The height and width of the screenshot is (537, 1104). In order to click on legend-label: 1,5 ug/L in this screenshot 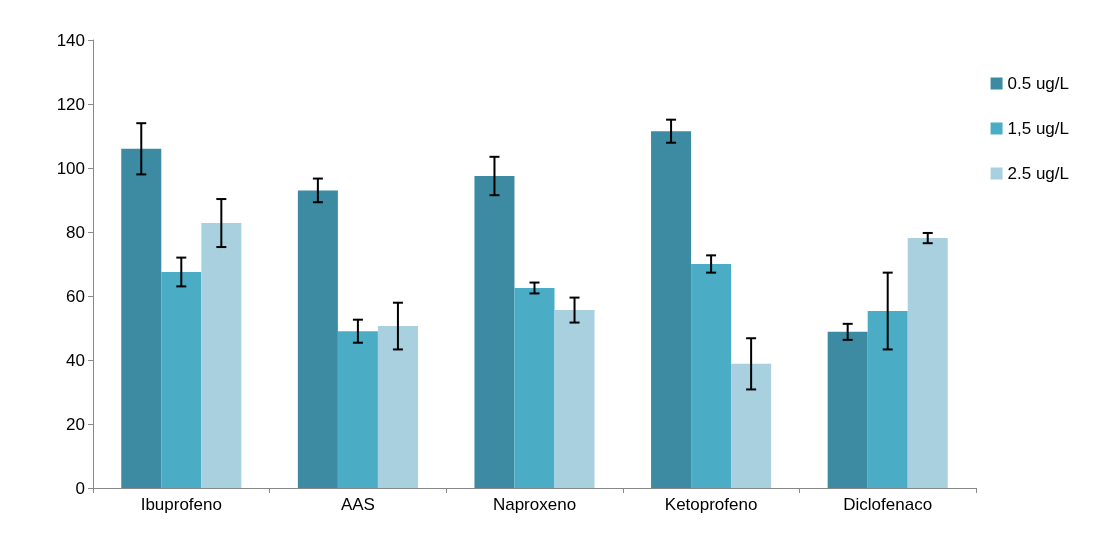, I will do `click(1038, 128)`.